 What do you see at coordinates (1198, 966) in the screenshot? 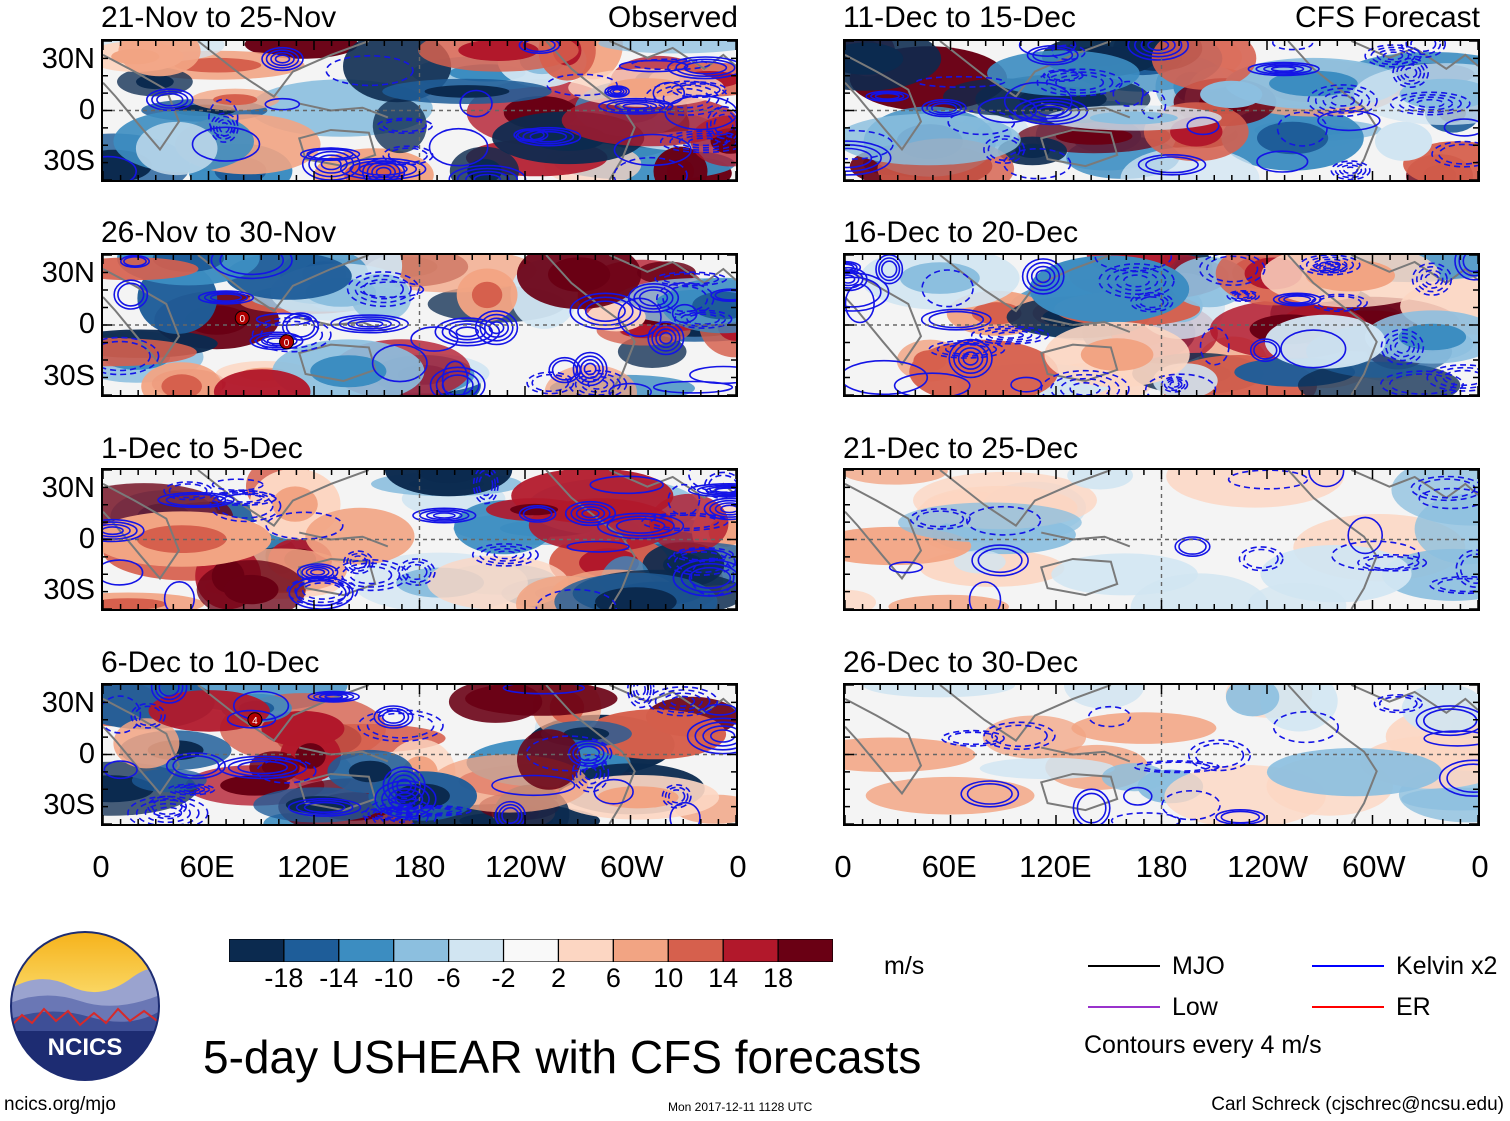
I see `legend-label: MJO` at bounding box center [1198, 966].